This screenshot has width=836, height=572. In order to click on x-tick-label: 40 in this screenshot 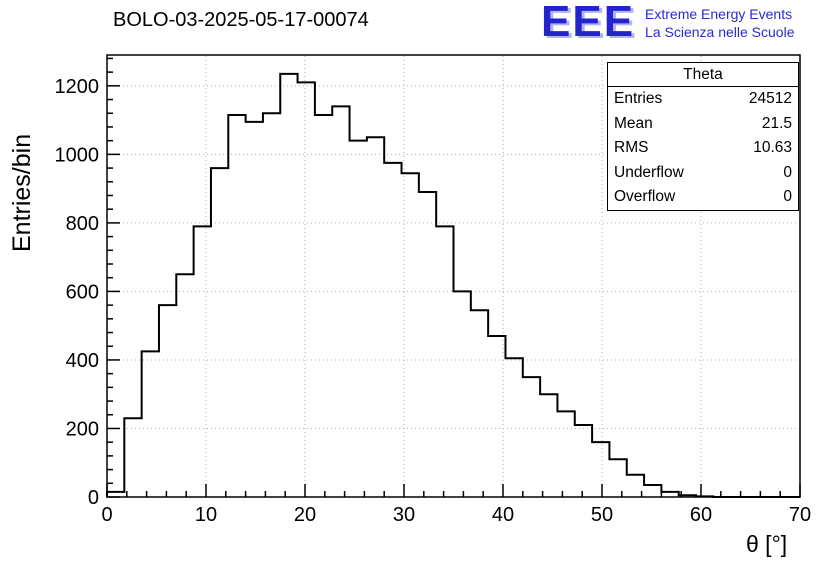, I will do `click(503, 515)`.